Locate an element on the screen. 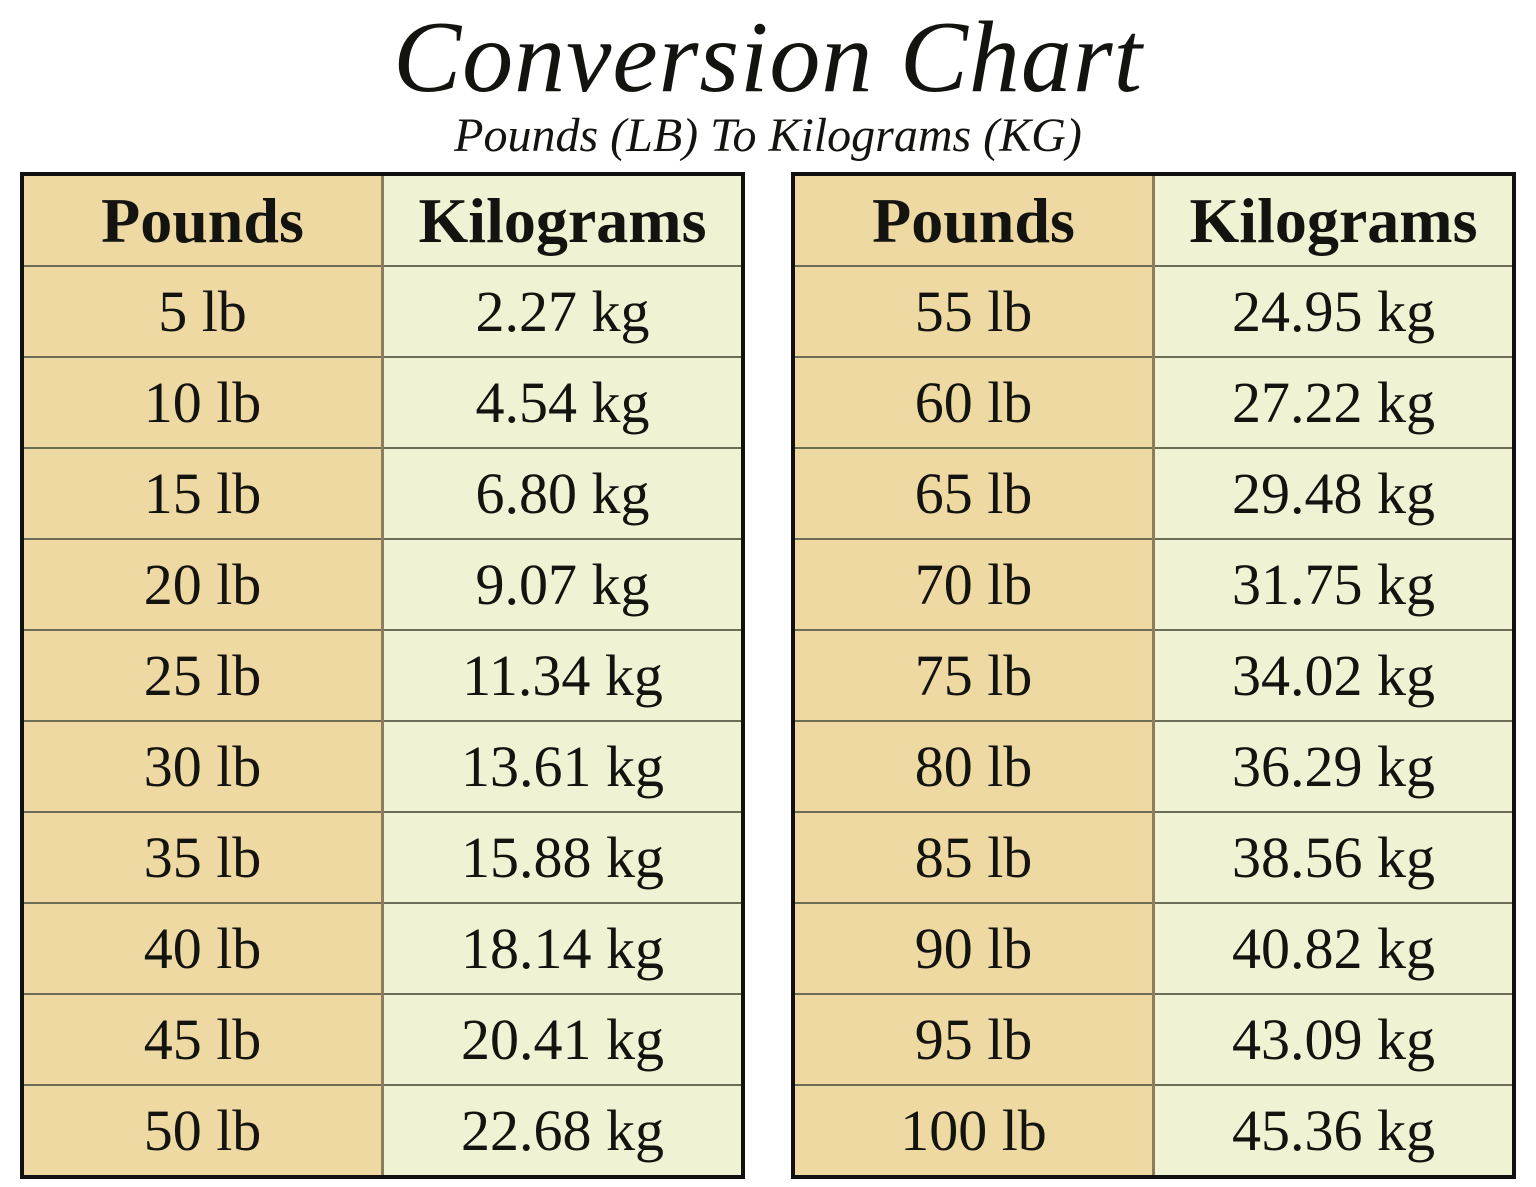  kilograms-value: 27.22 kg is located at coordinates (1333, 403).